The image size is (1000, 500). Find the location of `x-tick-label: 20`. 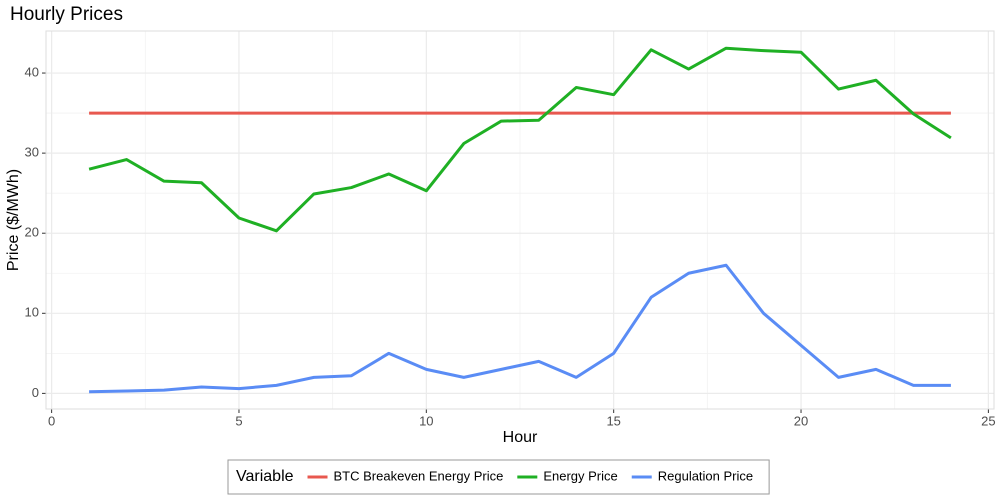

x-tick-label: 20 is located at coordinates (801, 420).